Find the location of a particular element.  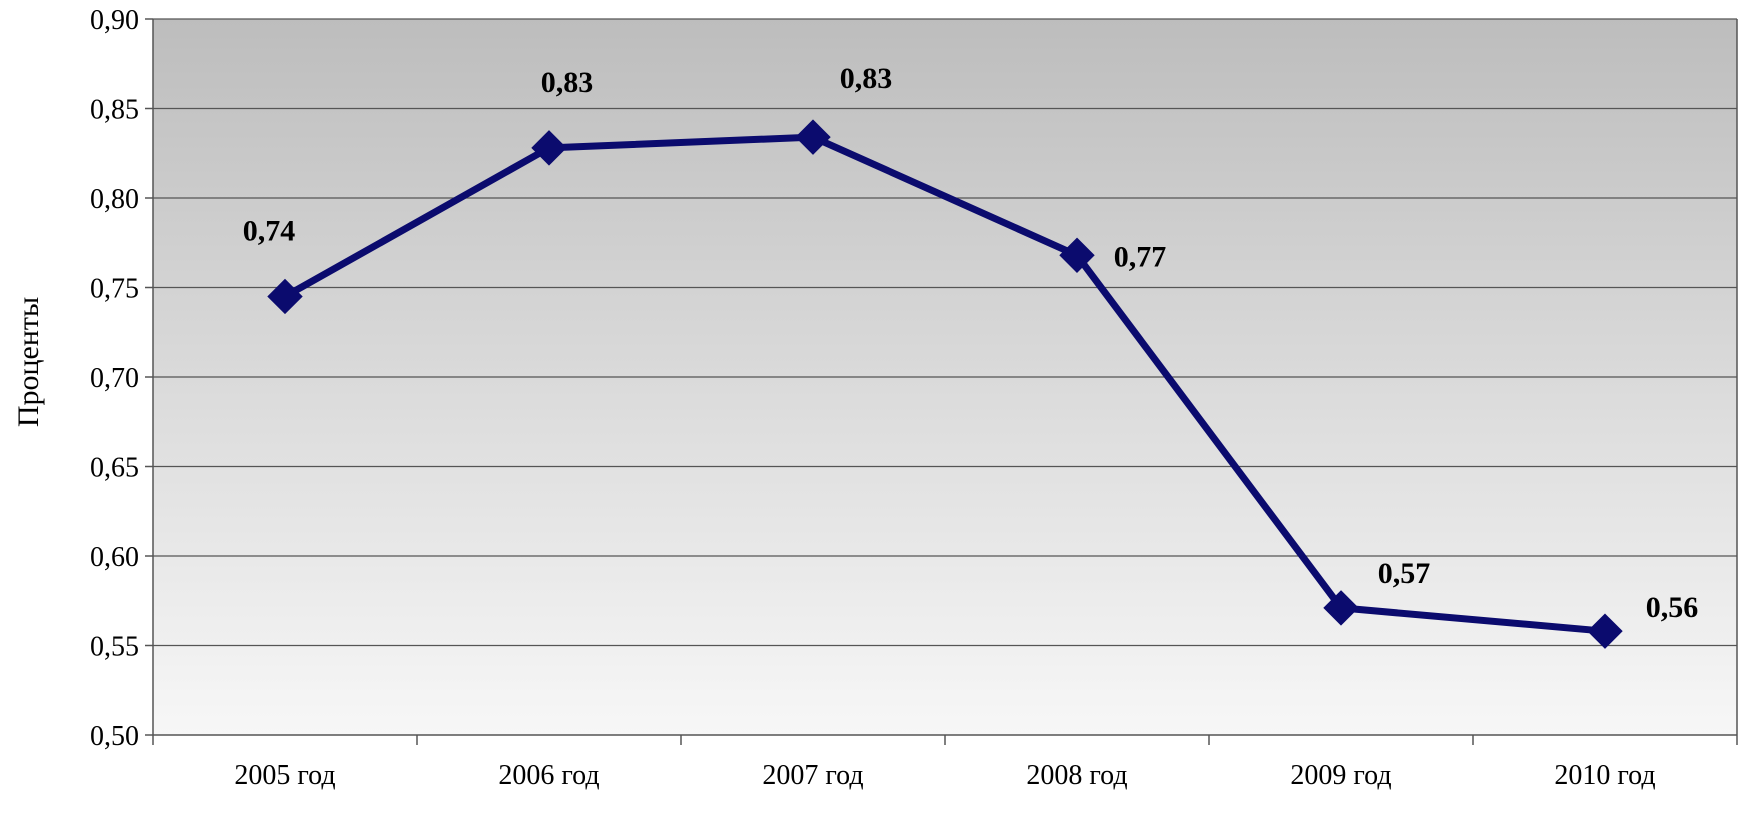

x-tick-label: 2006 год is located at coordinates (548, 775).